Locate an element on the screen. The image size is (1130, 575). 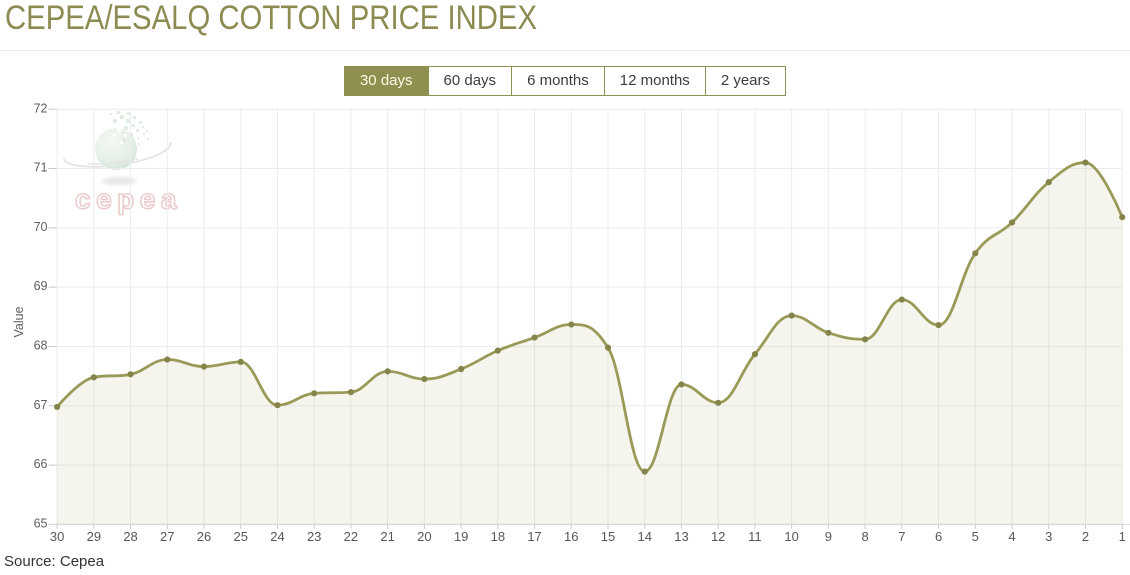
svg-text: 30 is located at coordinates (57, 536).